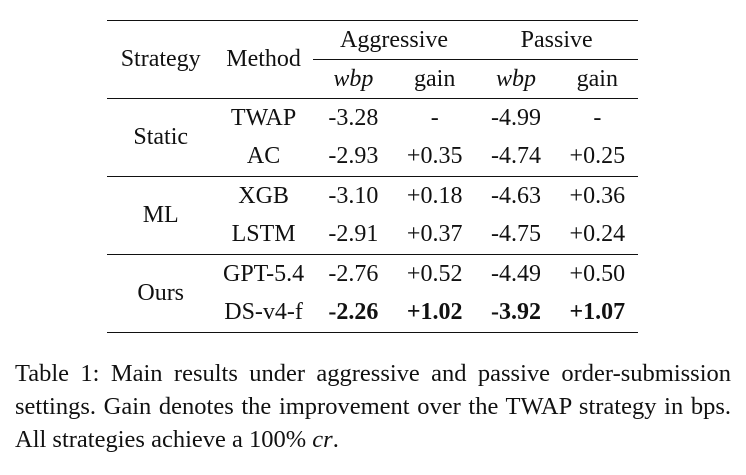 This screenshot has height=475, width=746. Describe the element at coordinates (515, 117) in the screenshot. I see `passive-wbp-cell: -4.99` at that location.